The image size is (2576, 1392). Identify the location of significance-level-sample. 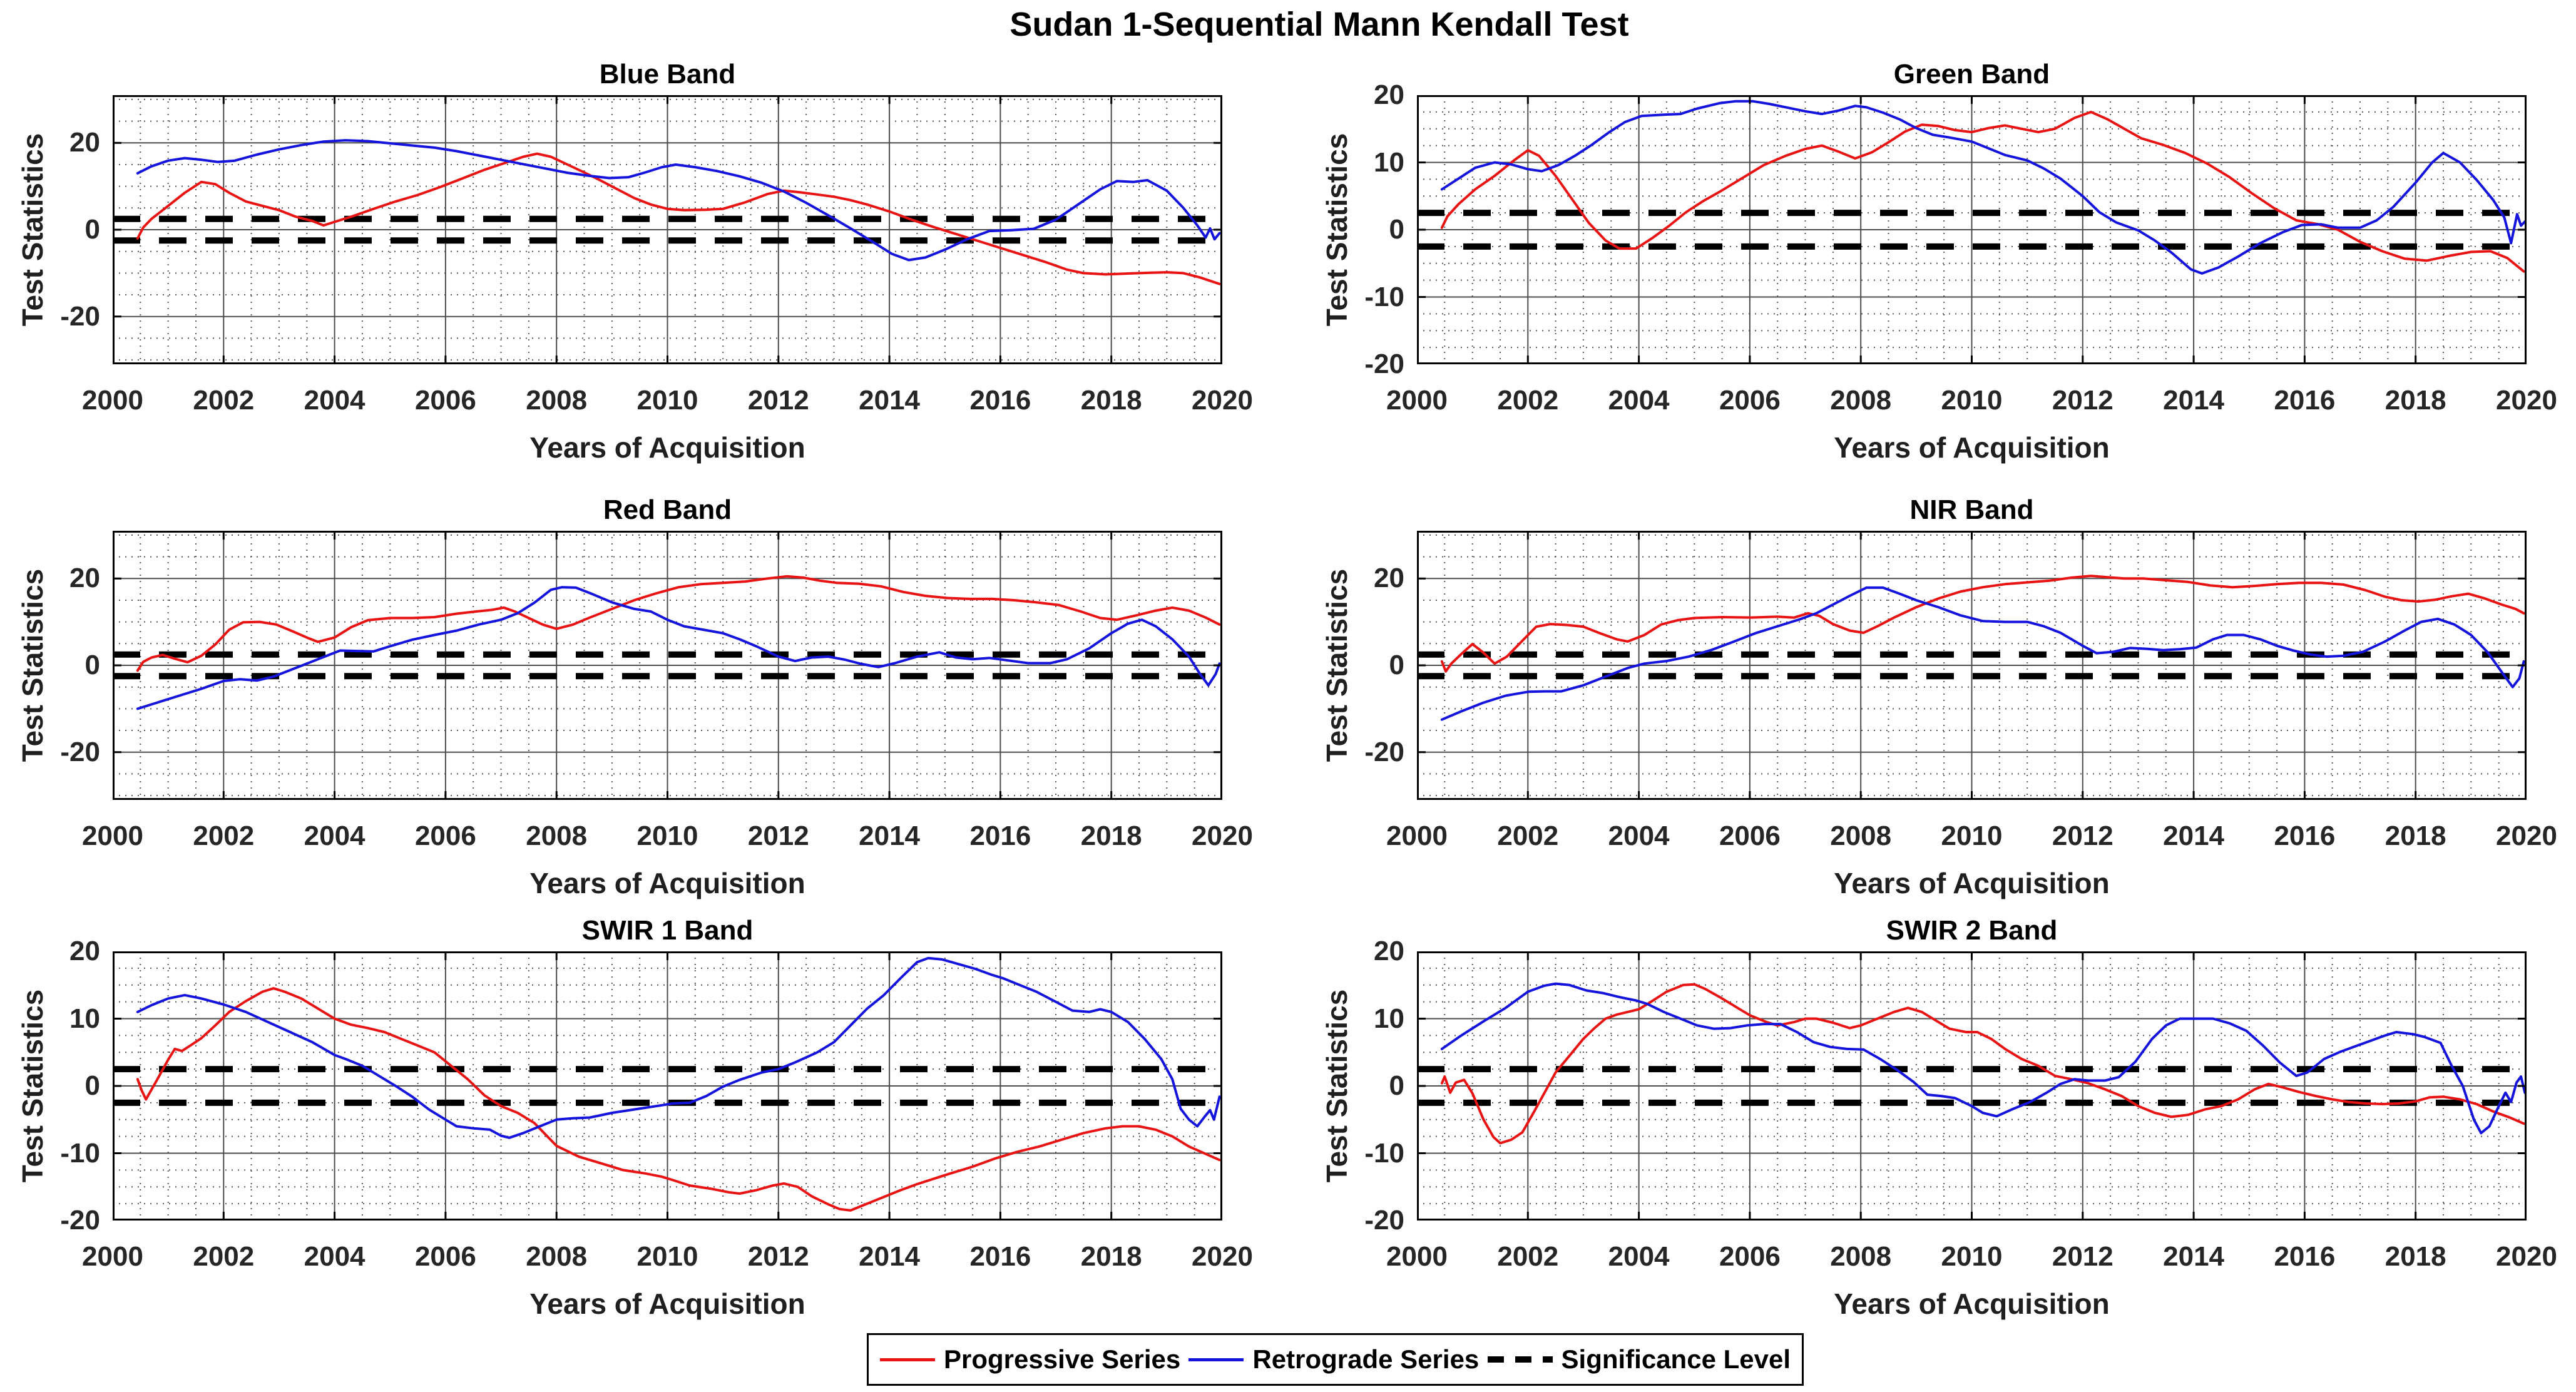
(1520, 1359).